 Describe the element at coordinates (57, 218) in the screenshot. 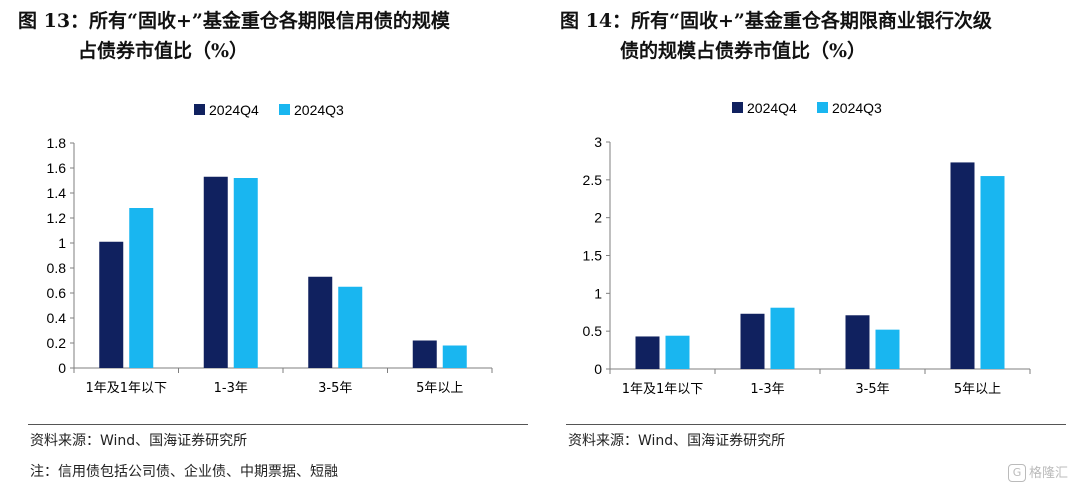

I see `y-tick-label: 1.2` at that location.